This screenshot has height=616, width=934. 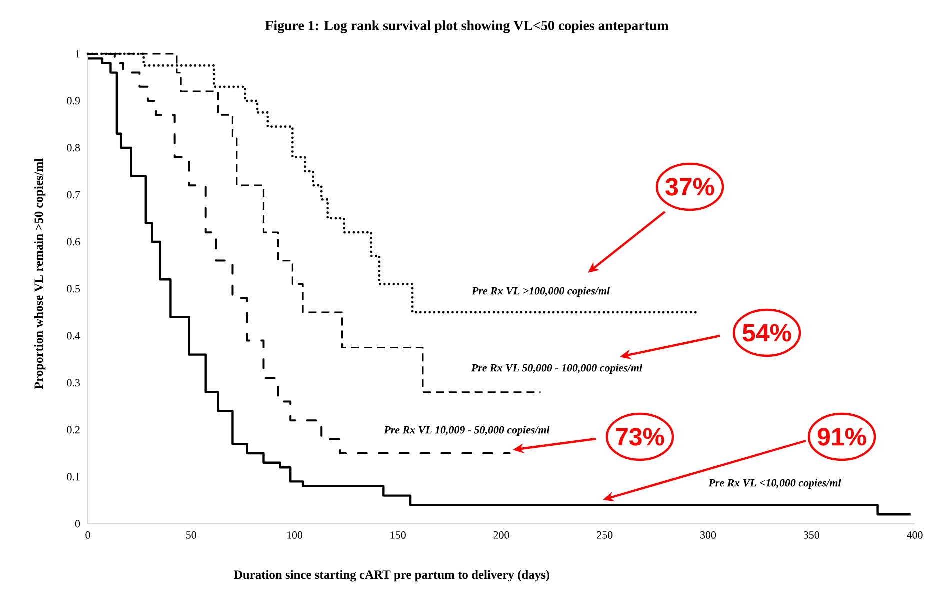 I want to click on x-tick-label: 400, so click(x=915, y=535).